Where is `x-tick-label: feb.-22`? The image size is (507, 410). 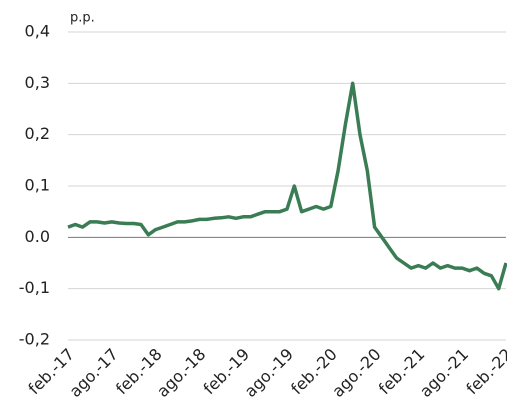 x-tick-label: feb.-22 is located at coordinates (484, 372).